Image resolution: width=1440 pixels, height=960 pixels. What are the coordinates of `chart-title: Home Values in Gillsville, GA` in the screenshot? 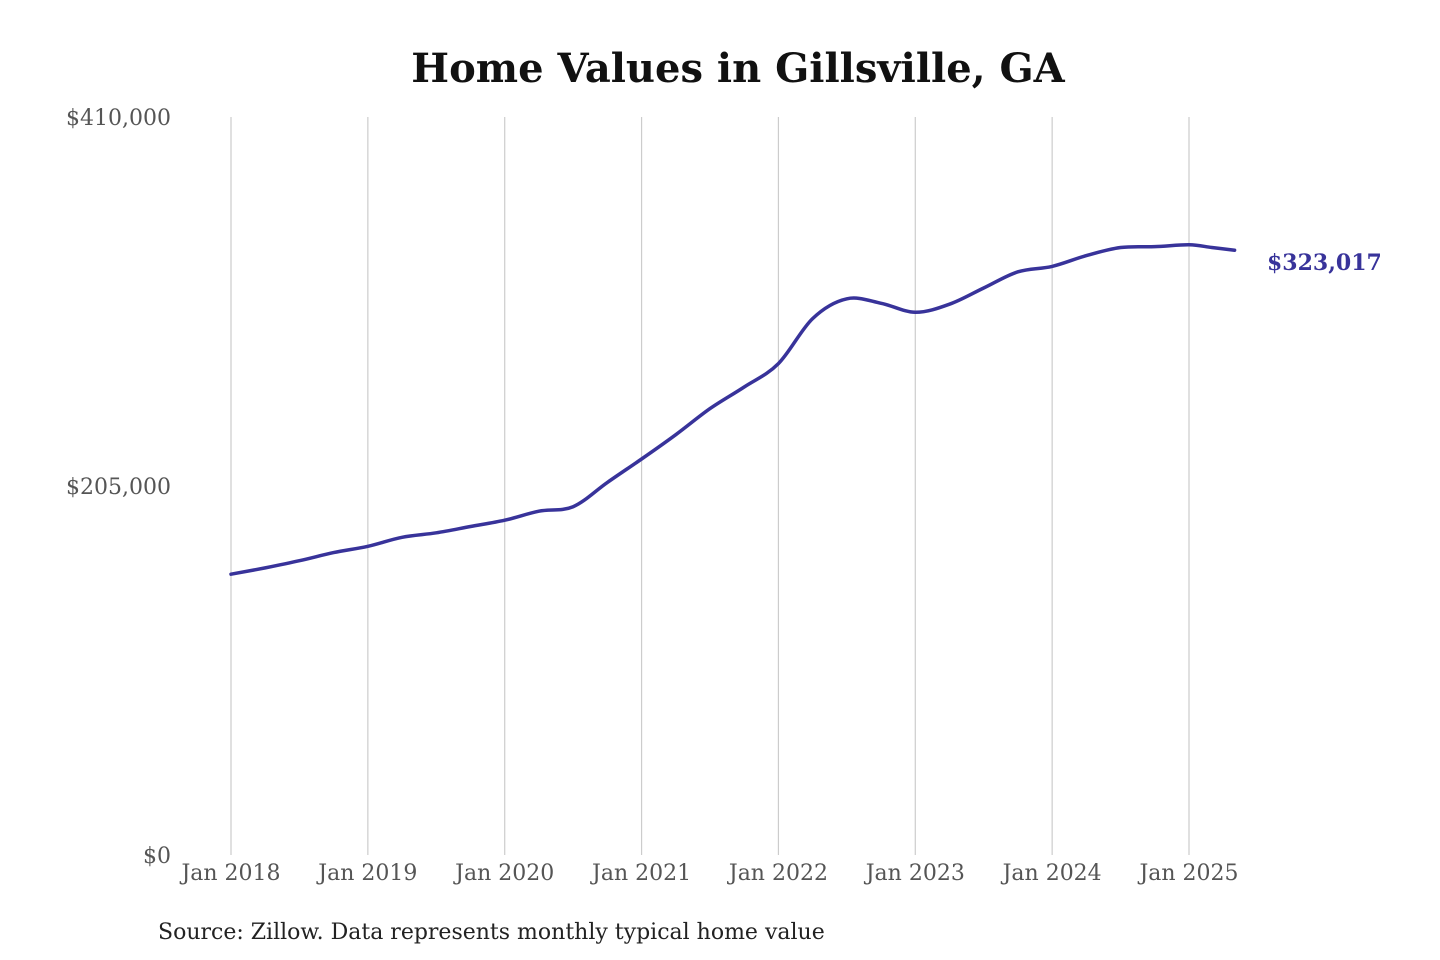 It's located at (738, 68).